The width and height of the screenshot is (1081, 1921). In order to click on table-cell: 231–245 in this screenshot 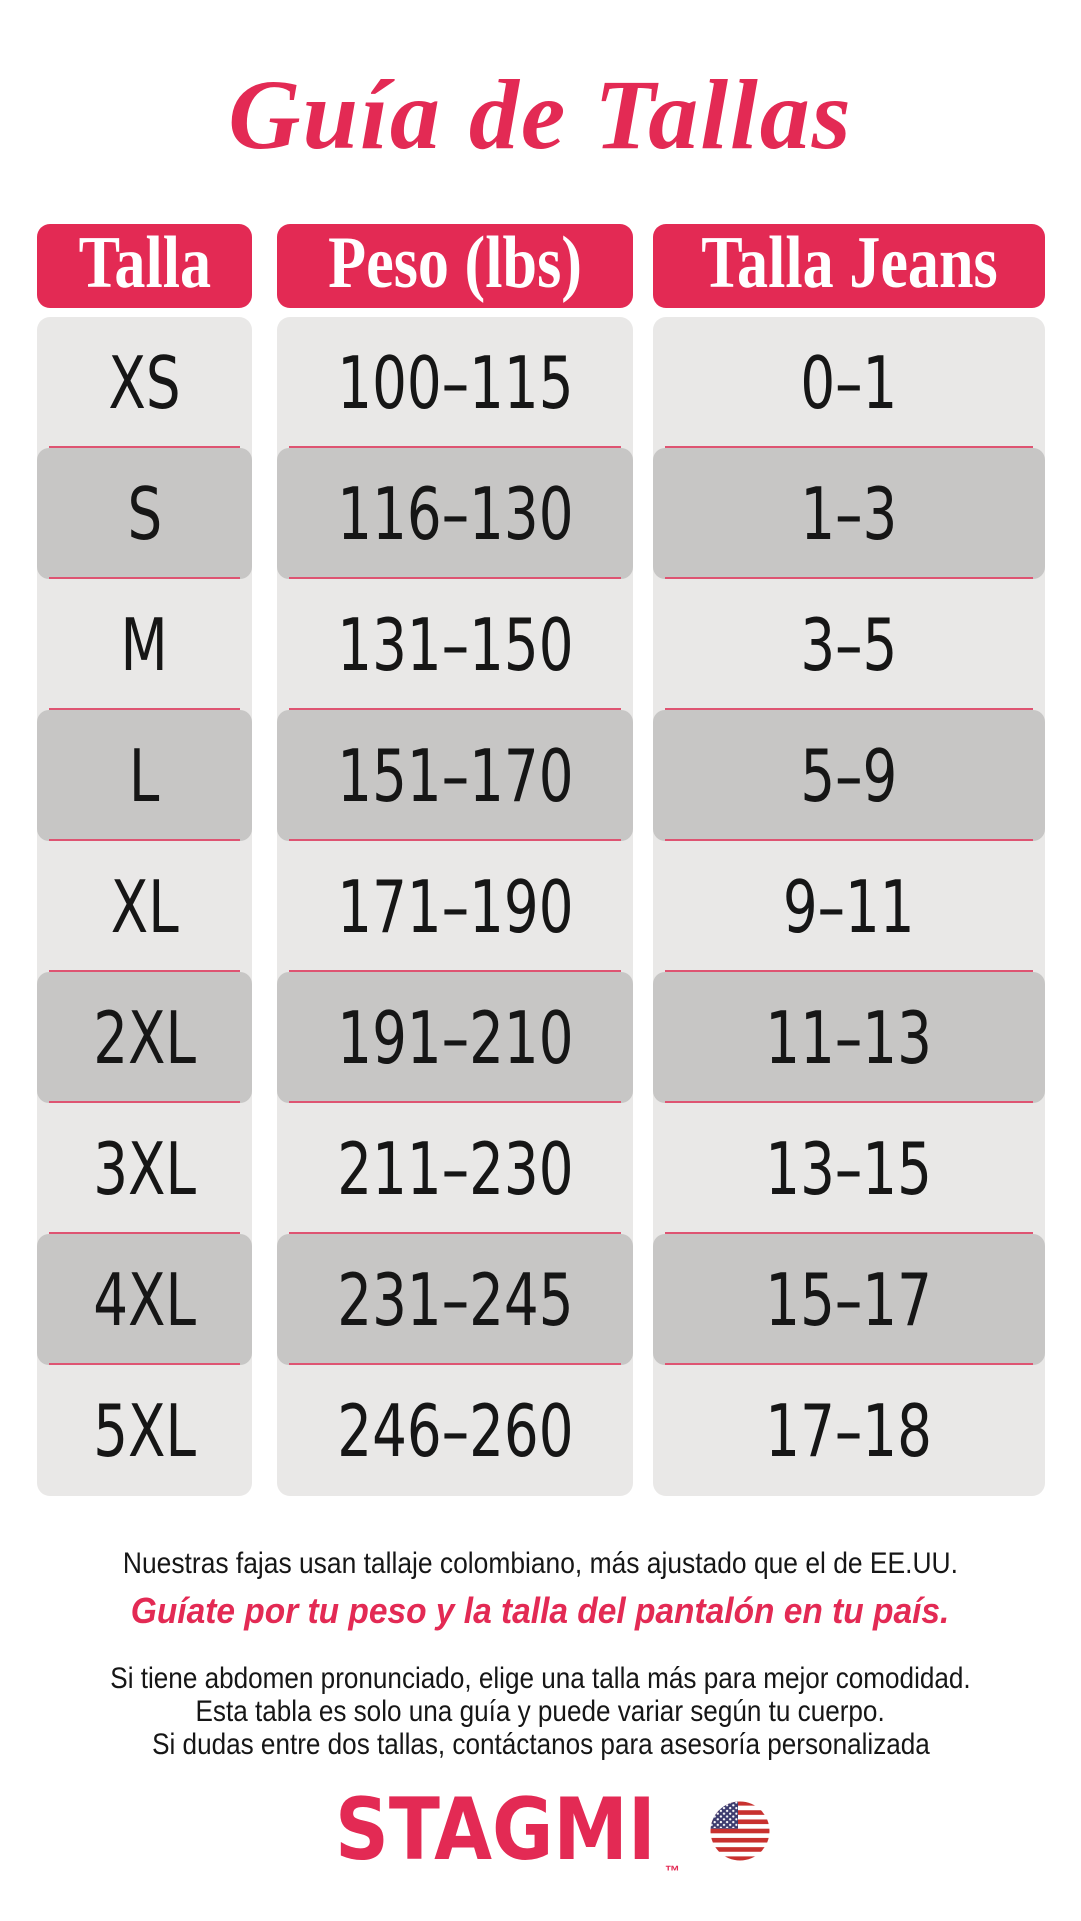, I will do `click(455, 1299)`.